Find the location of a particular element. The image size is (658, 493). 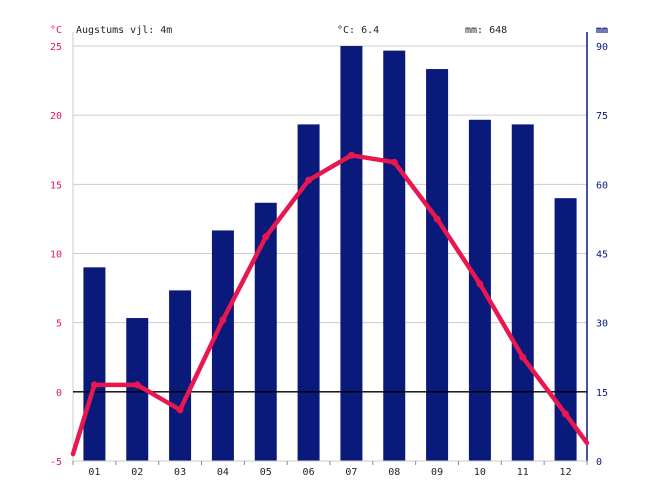

y-right-tick-75: 75 is located at coordinates (602, 116).